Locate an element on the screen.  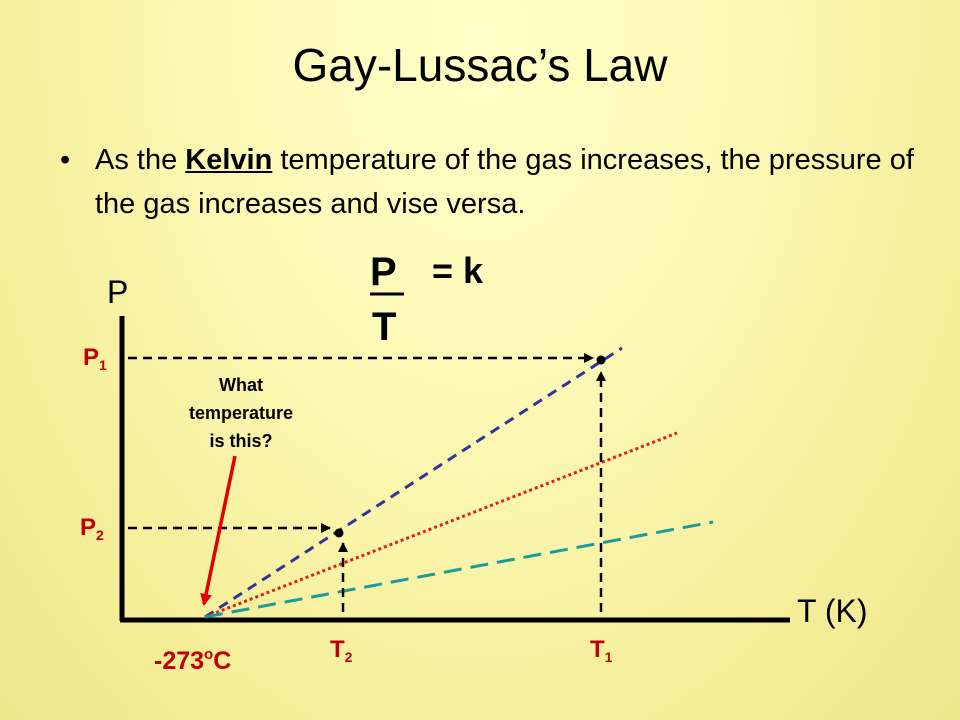
p1-label: P1 is located at coordinates (95, 358).